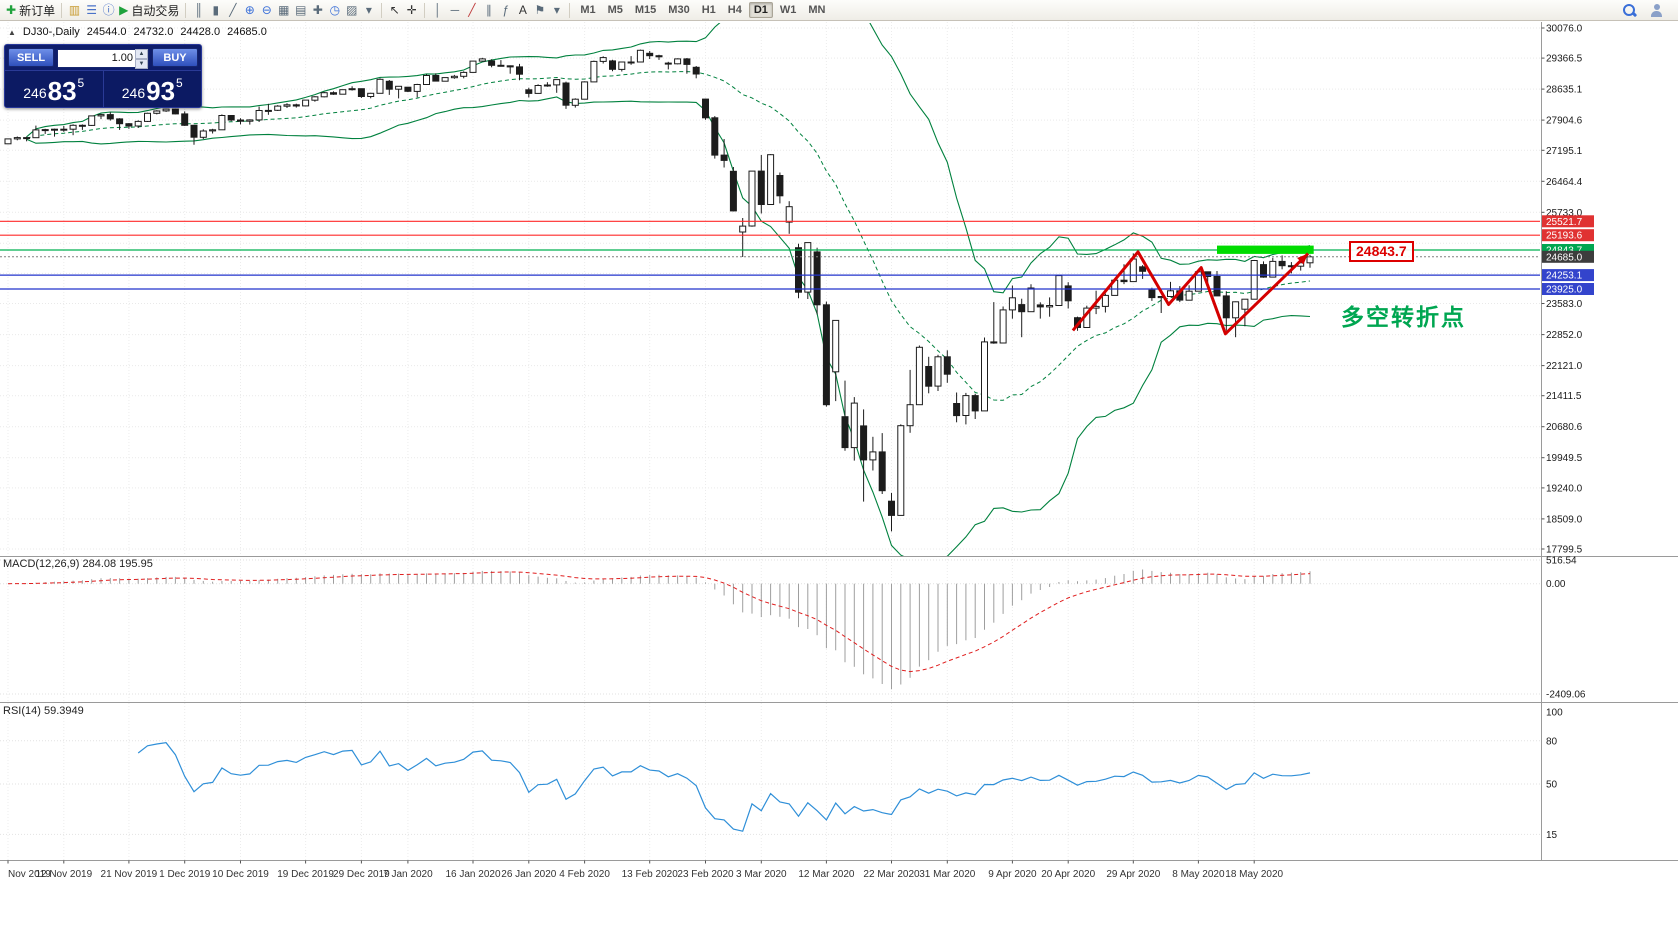 The width and height of the screenshot is (1678, 949). I want to click on volume-down-button: ▼, so click(141, 64).